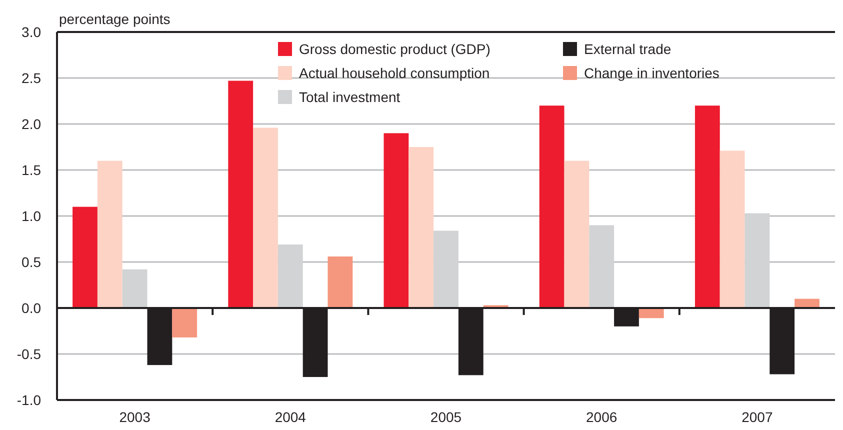 The image size is (843, 430). I want to click on y-tick-label: -1.0, so click(29, 400).